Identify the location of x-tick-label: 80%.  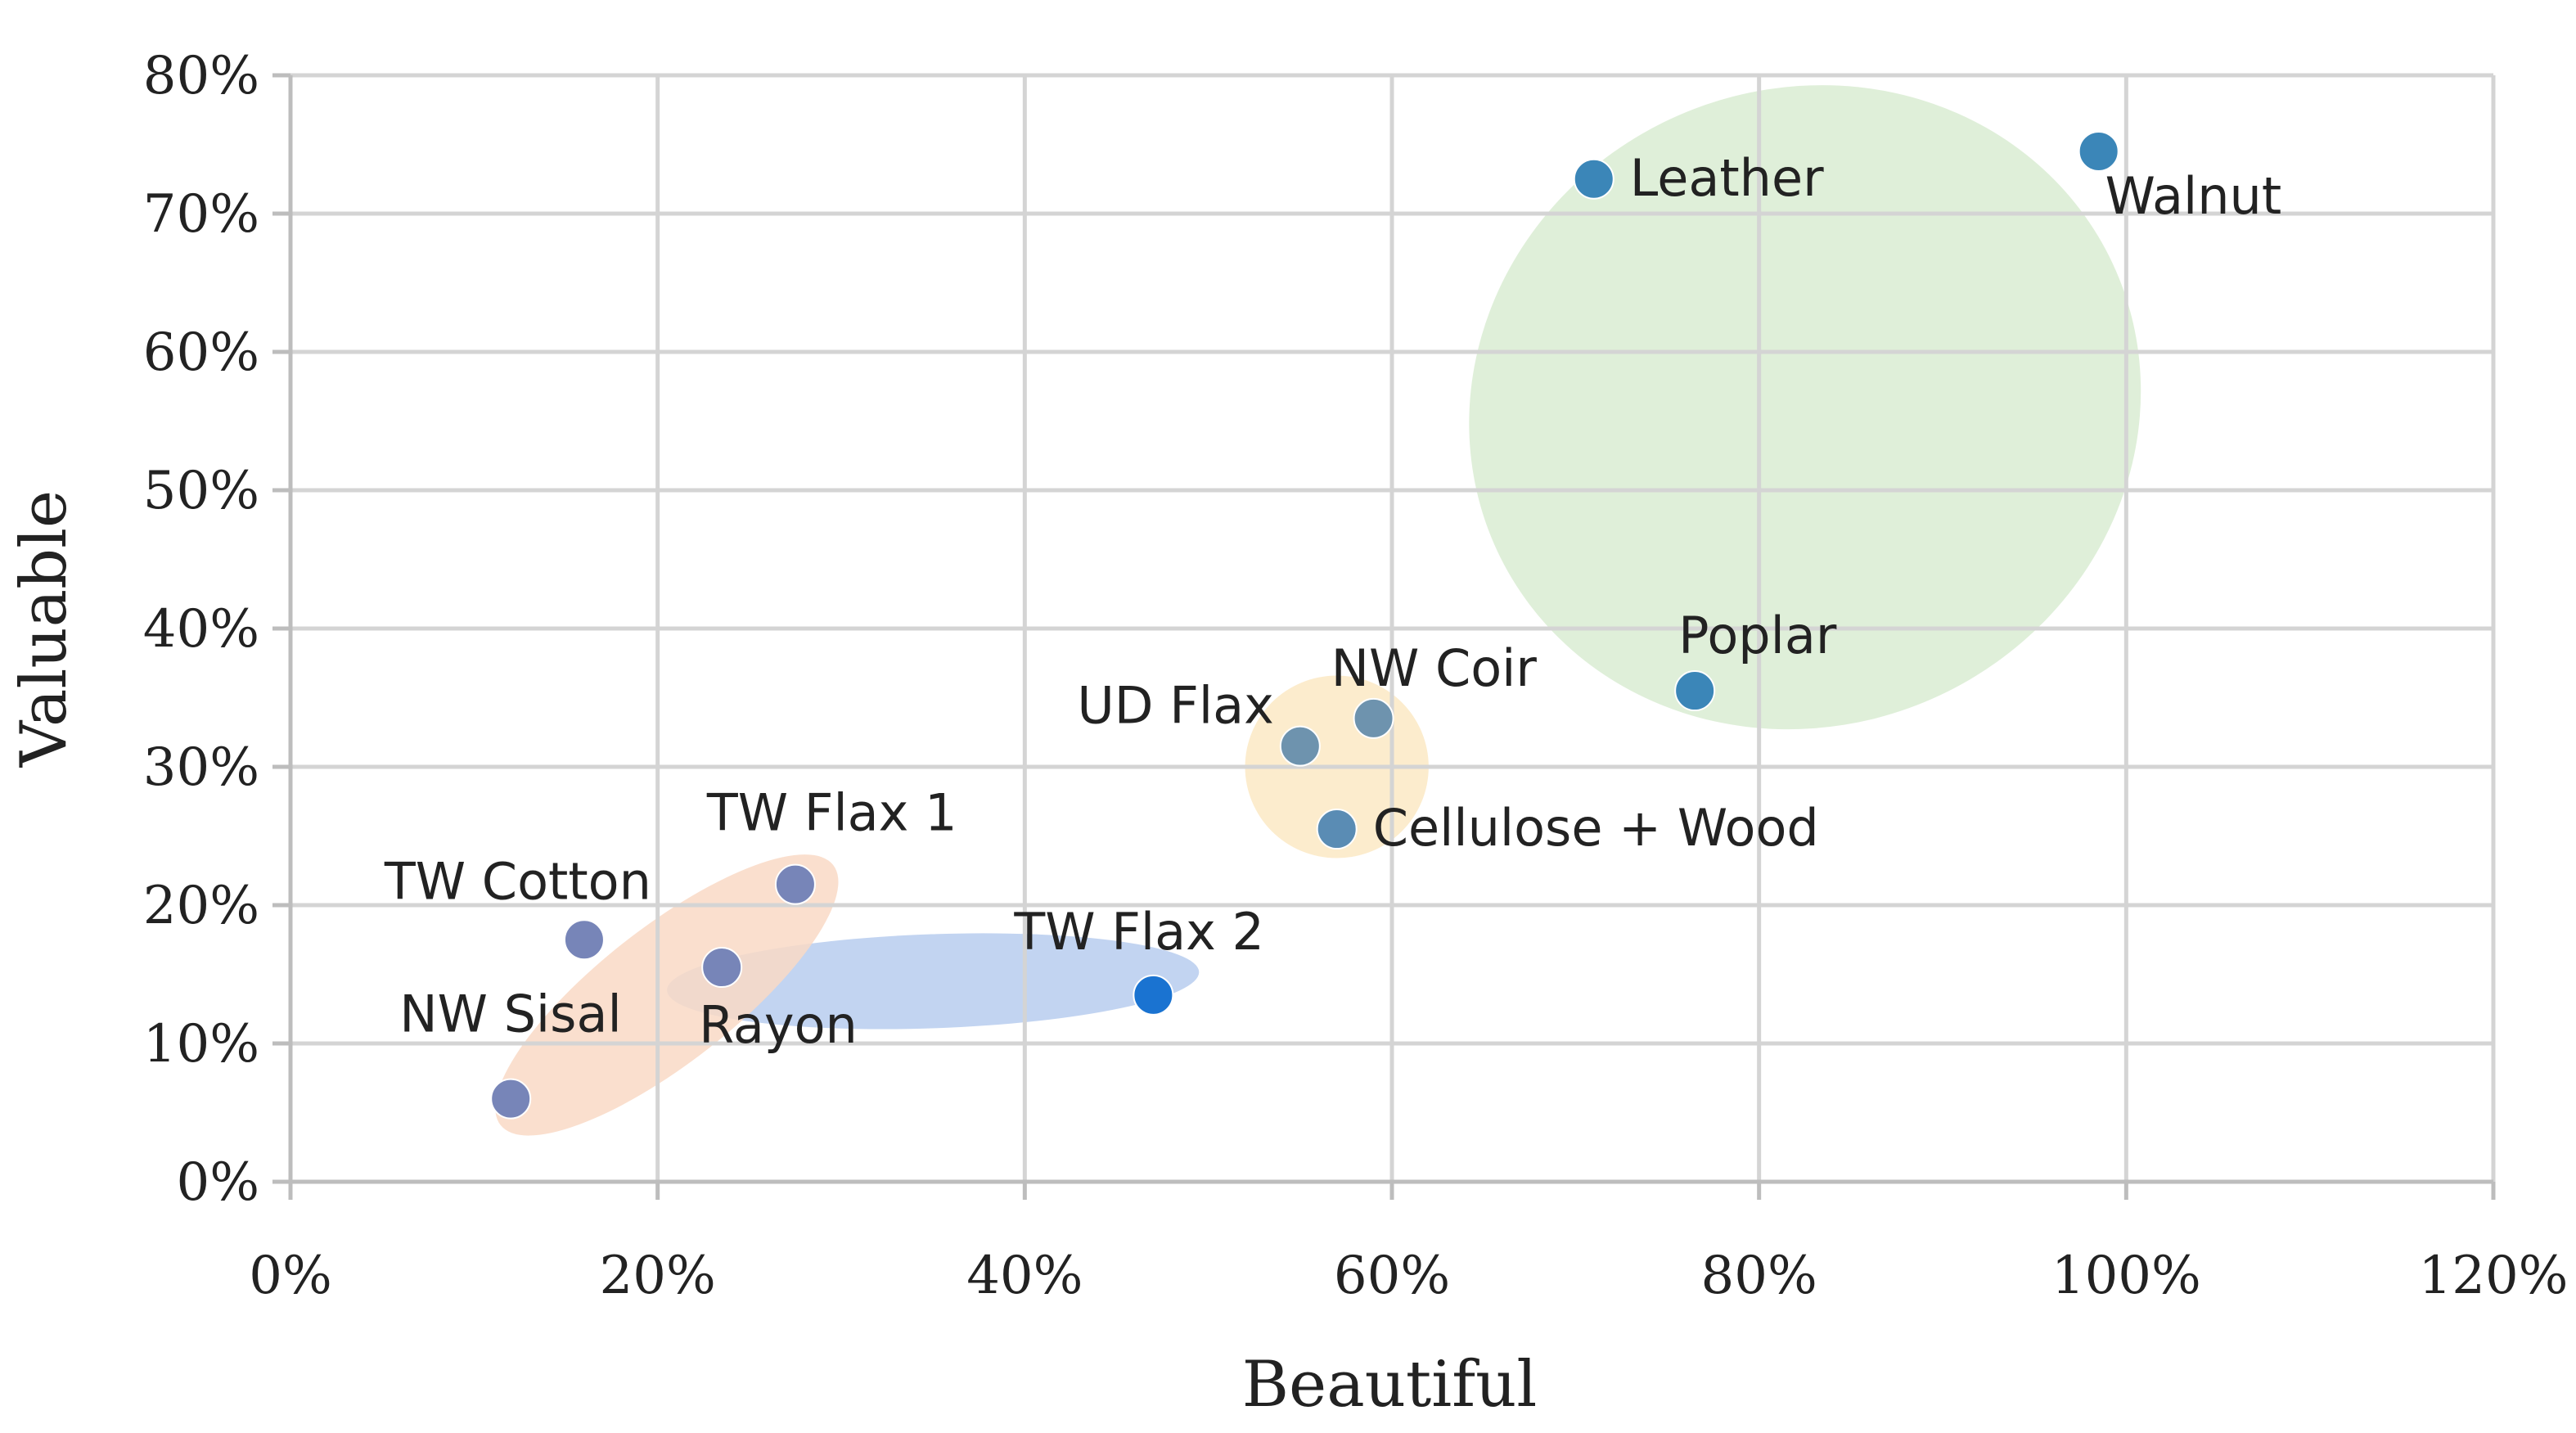
(1759, 1276).